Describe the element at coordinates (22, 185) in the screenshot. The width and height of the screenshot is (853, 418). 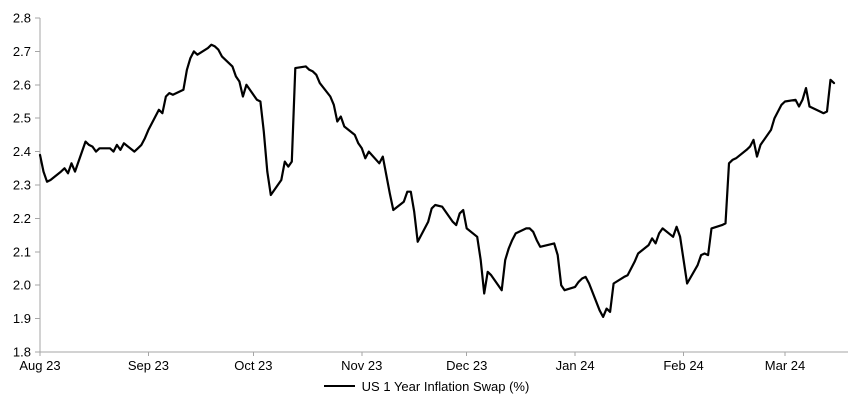
I see `y-axis-tick-label: 2.3` at that location.